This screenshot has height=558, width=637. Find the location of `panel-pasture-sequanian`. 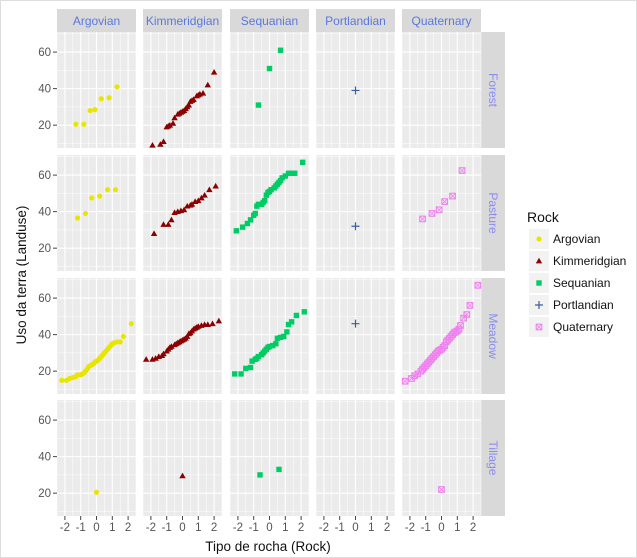

panel-pasture-sequanian is located at coordinates (269, 213).